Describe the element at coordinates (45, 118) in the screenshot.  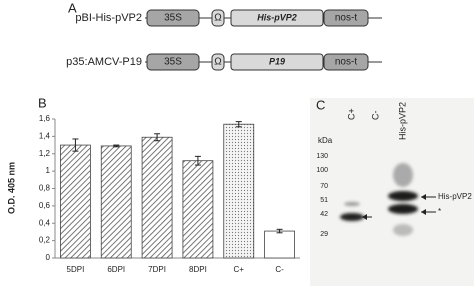
I see `y-tick-label: 1,6` at that location.